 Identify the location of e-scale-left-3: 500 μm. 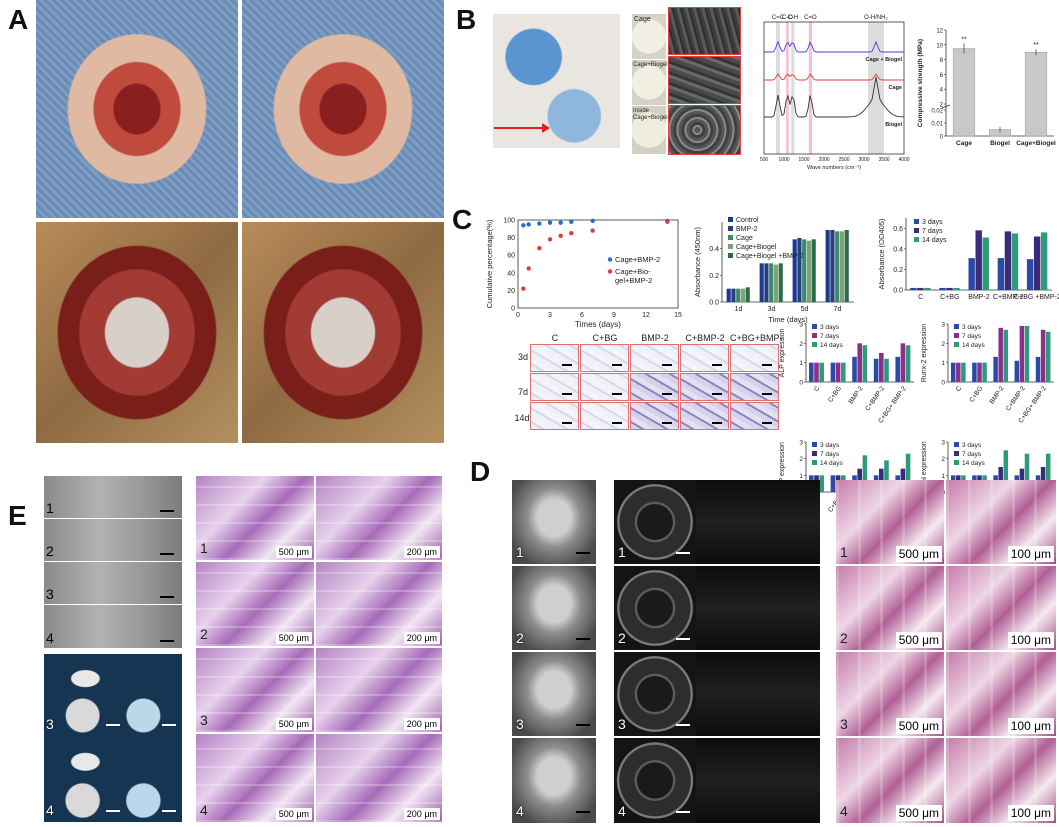
(293, 724).